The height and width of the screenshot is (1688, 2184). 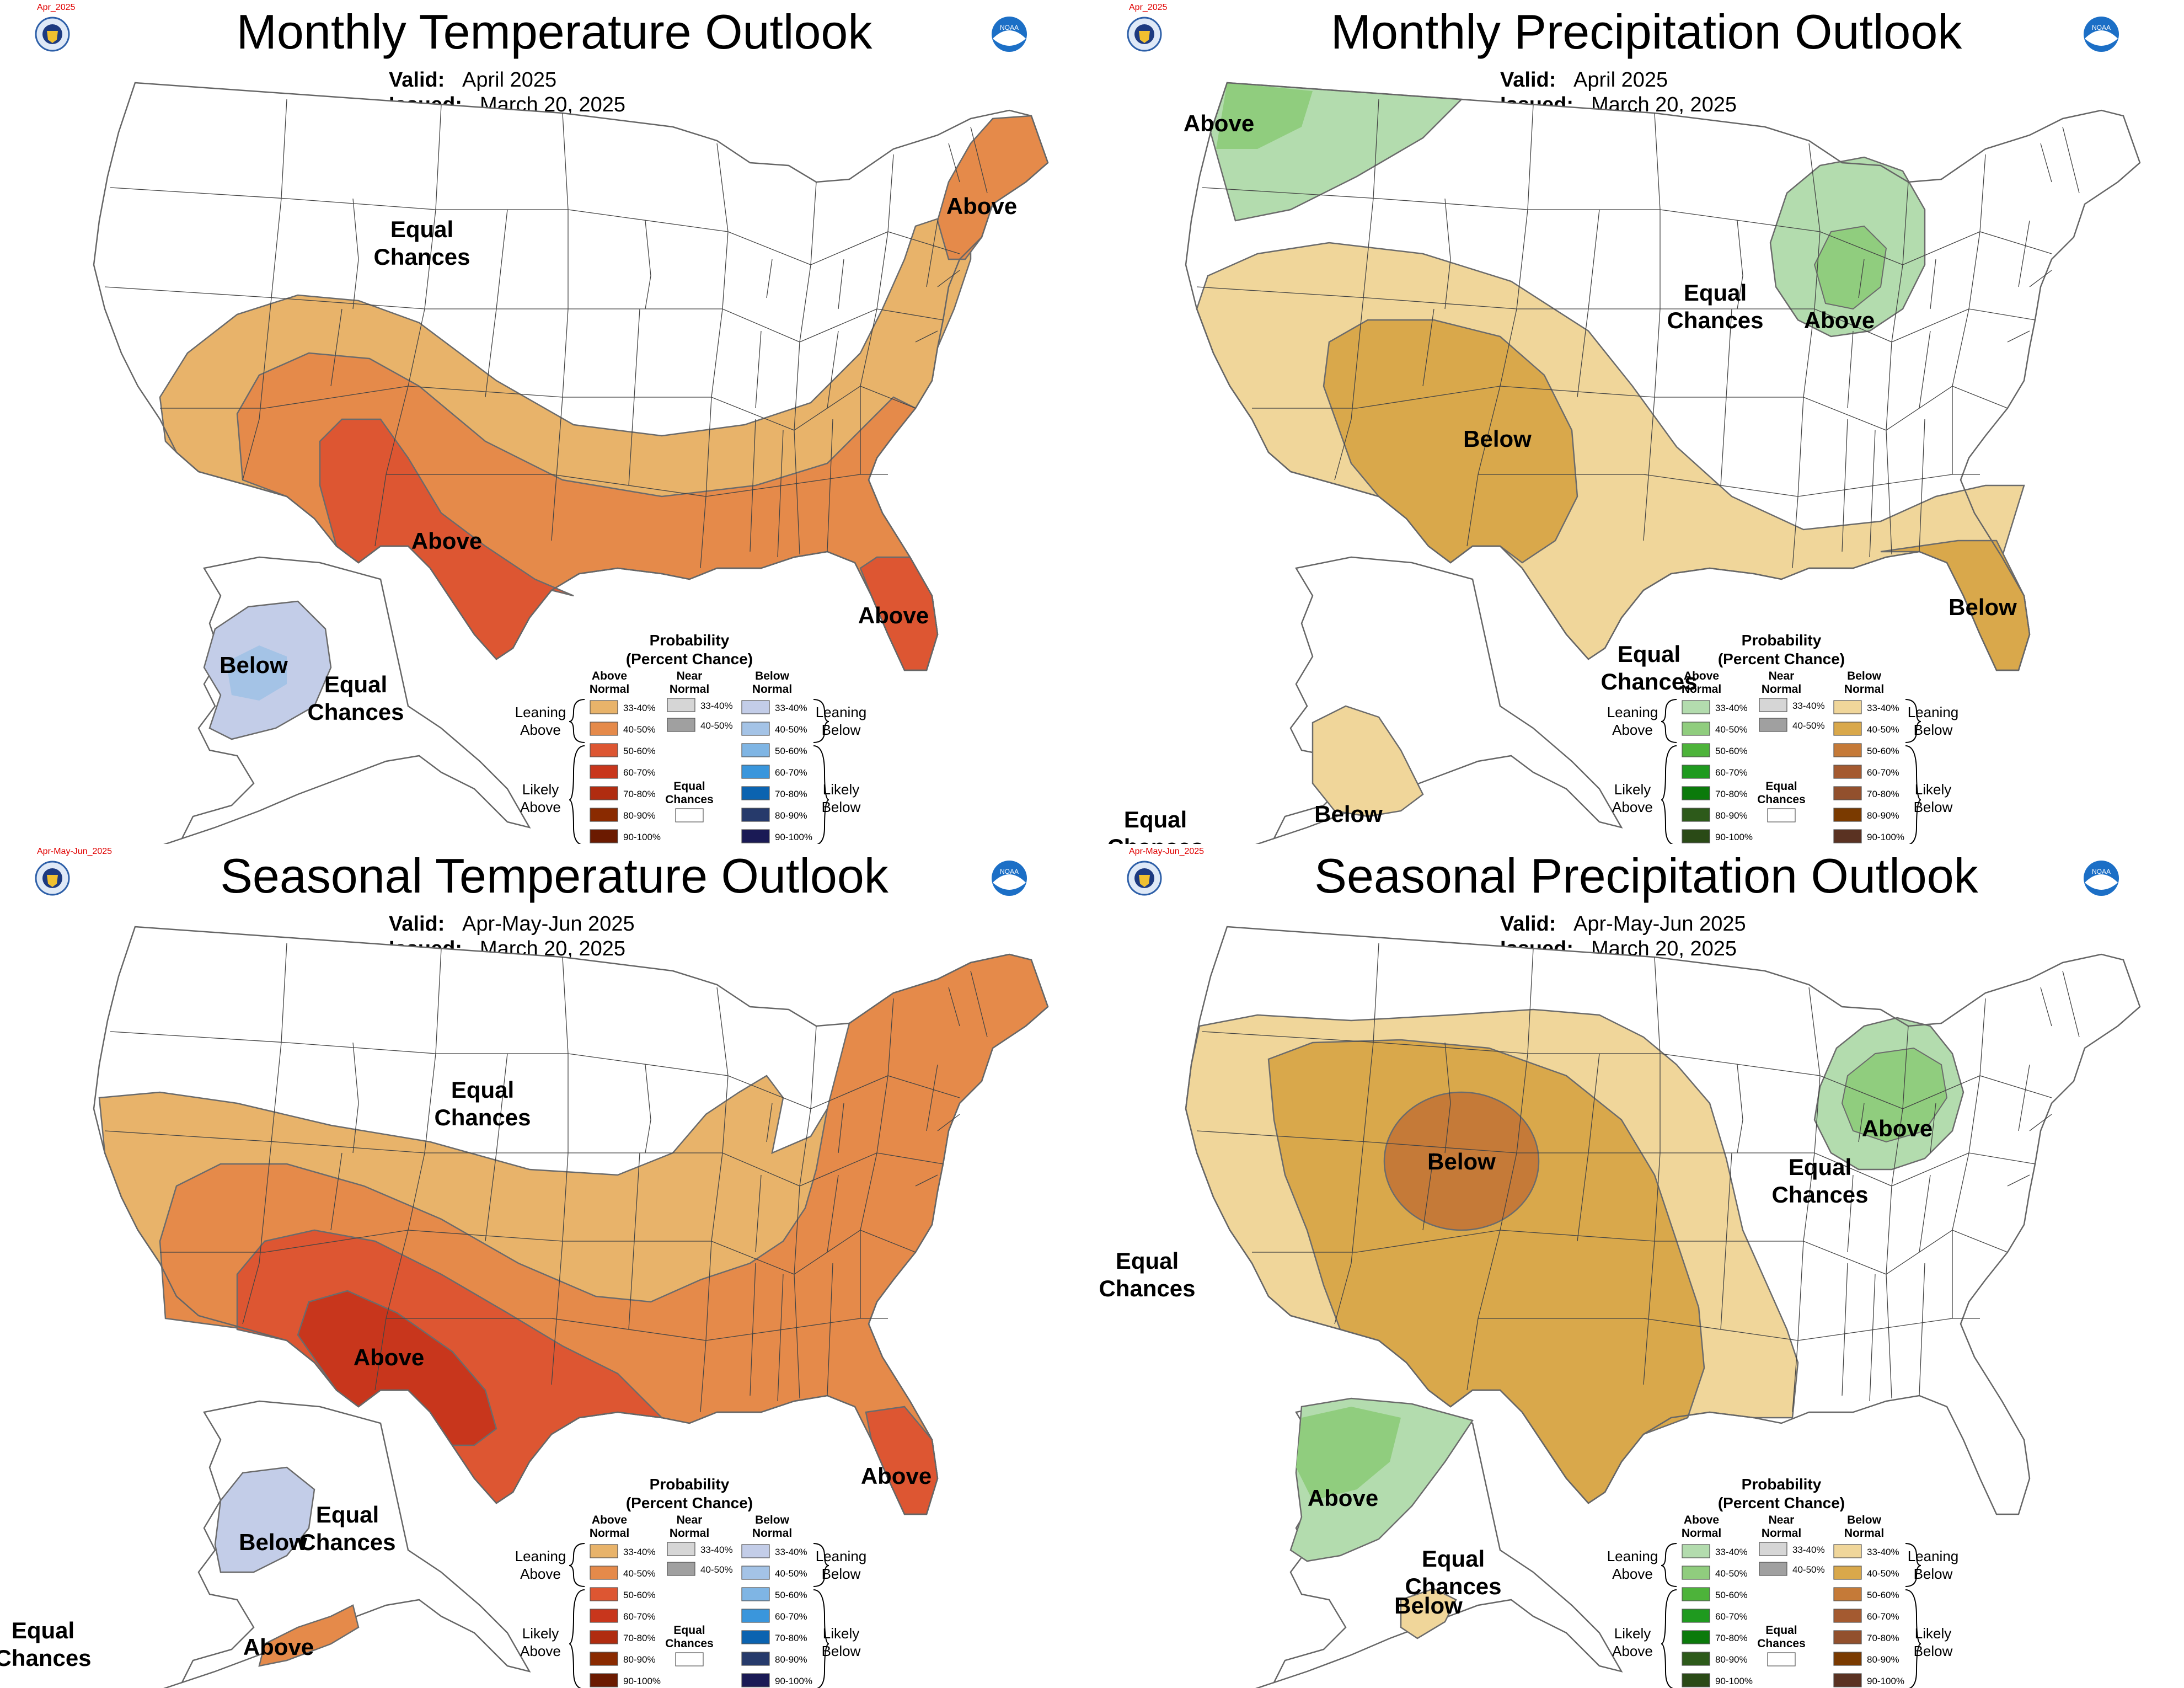 I want to click on zone-above-fl, so click(x=902, y=1460).